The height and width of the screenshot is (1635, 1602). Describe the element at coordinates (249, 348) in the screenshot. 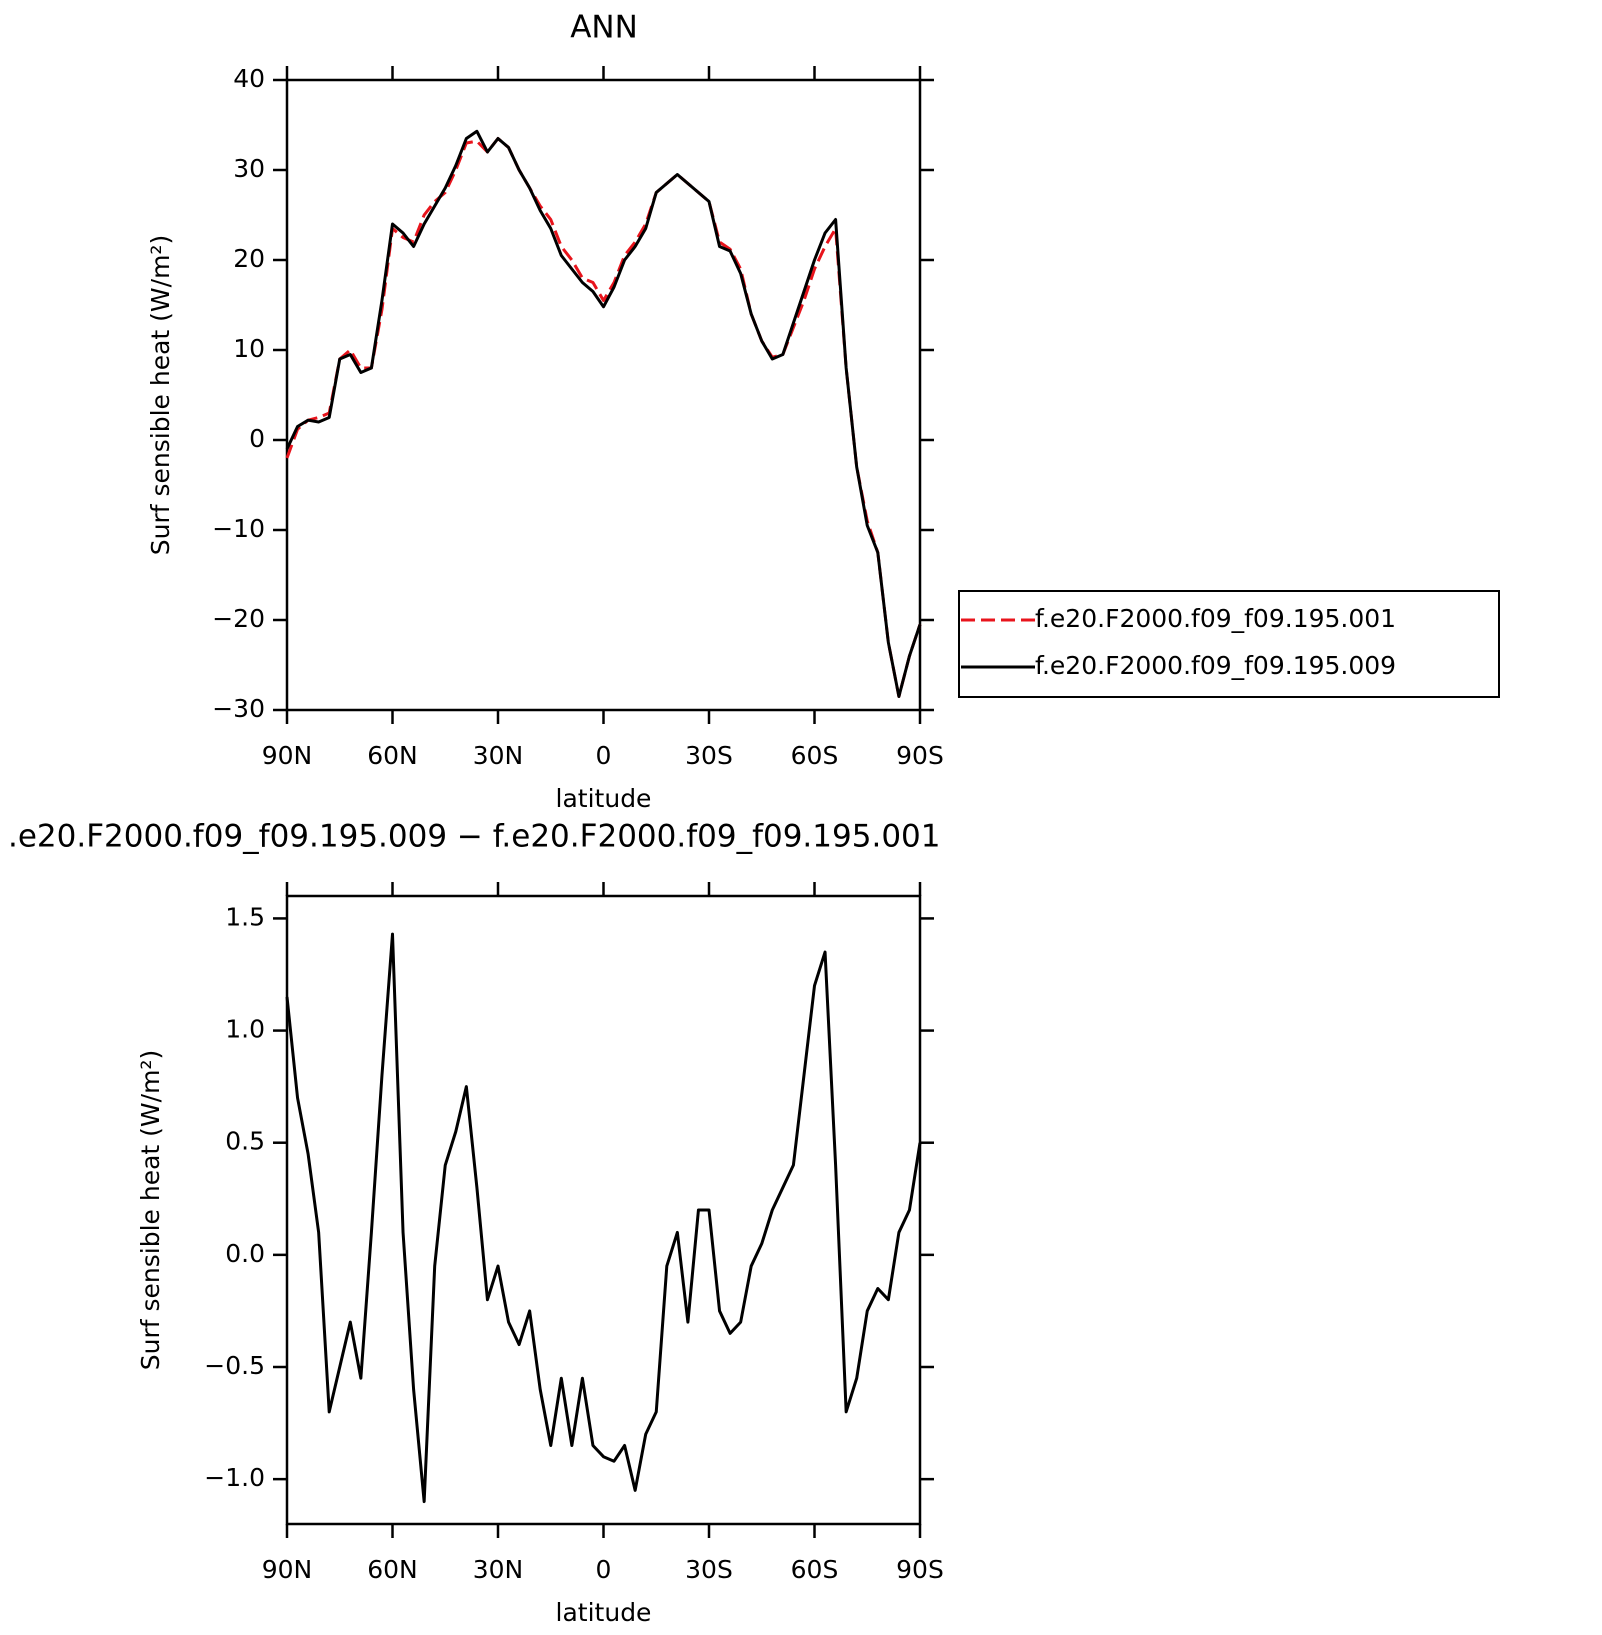

I see `y-tick-label: 10` at that location.